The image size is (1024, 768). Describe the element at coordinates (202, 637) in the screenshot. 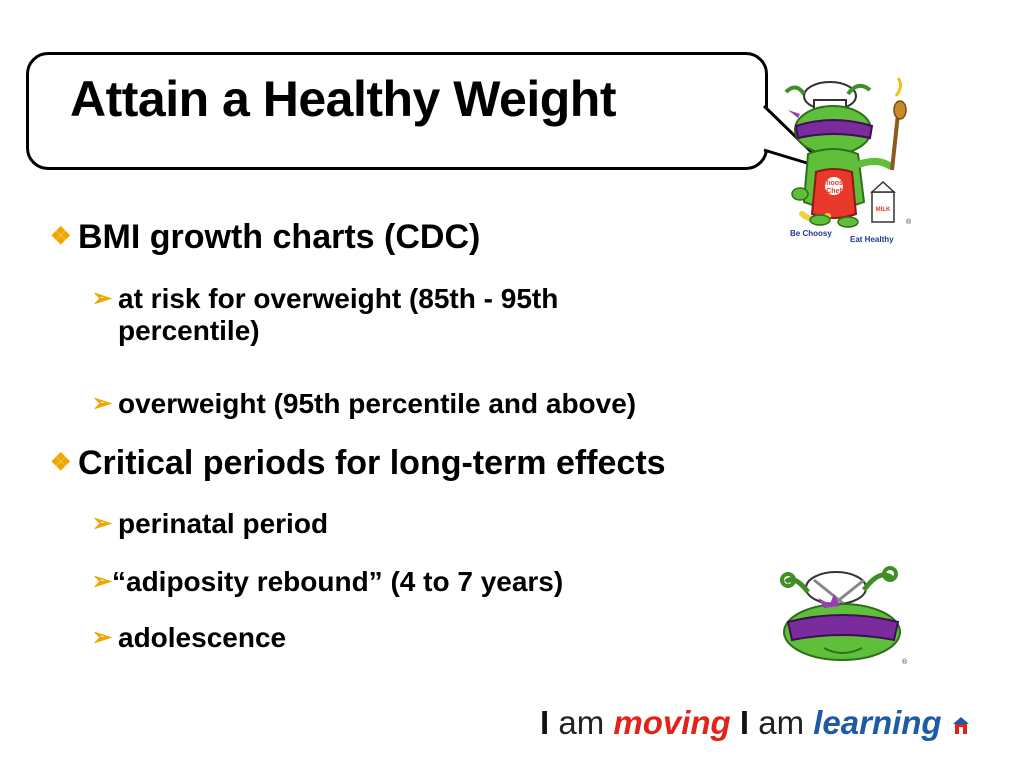

I see `sub-bullet-text: adolescence` at that location.